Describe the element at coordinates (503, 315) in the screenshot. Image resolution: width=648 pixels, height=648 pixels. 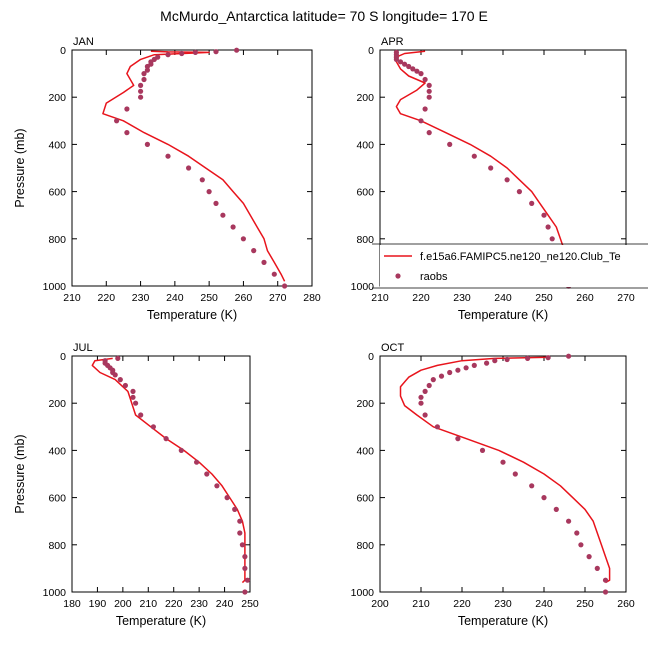
I see `apr-x-axis-label: Temperature (K)` at that location.